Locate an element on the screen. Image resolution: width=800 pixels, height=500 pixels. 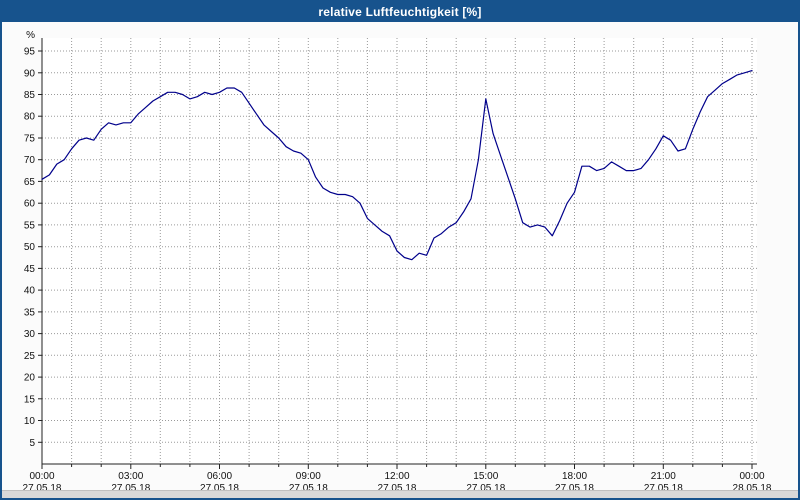
x-tick-date-label: 28.05.18 is located at coordinates (752, 486).